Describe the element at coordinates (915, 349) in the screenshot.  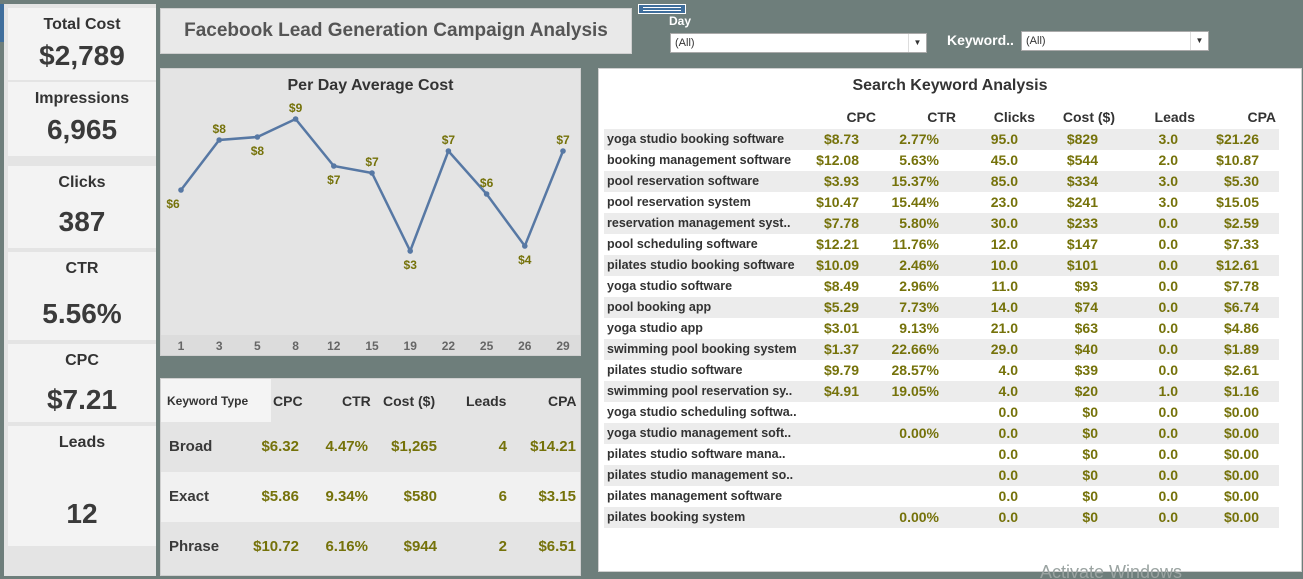
I see `ctr-cell: 22.66%` at that location.